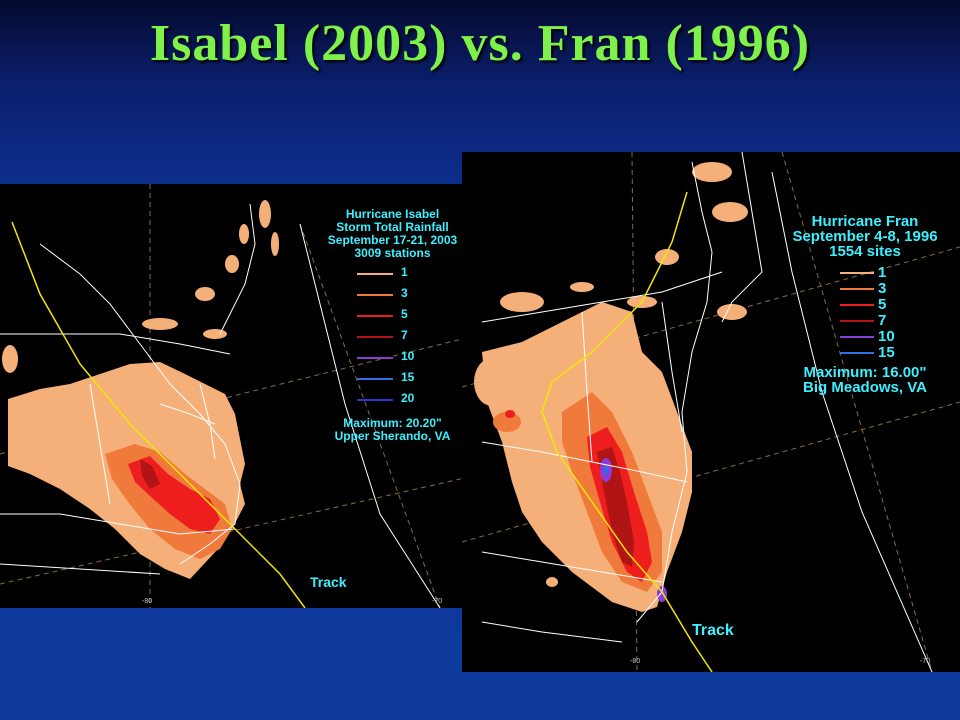 The width and height of the screenshot is (960, 720). I want to click on slide-title: Isabel (2003) vs. Fran (1996), so click(480, 43).